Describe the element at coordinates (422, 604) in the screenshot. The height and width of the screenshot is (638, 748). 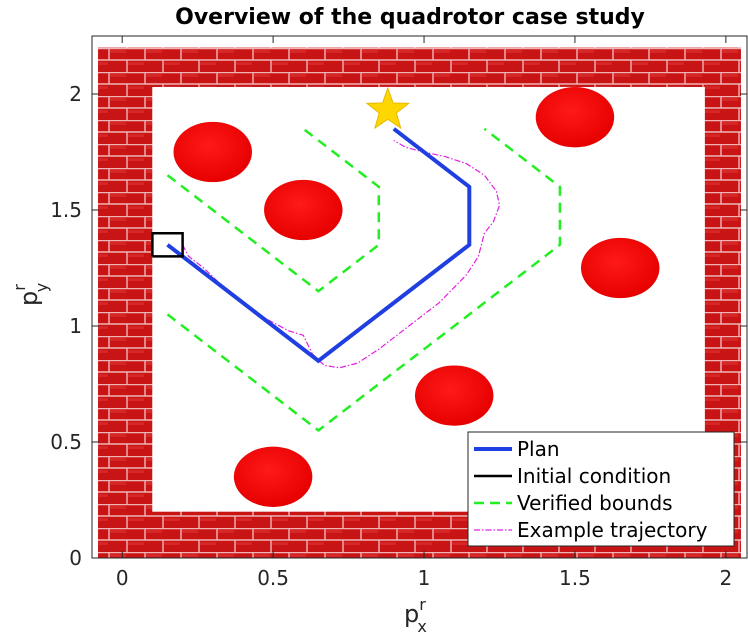
I see `x-axis-label-sup: r` at that location.